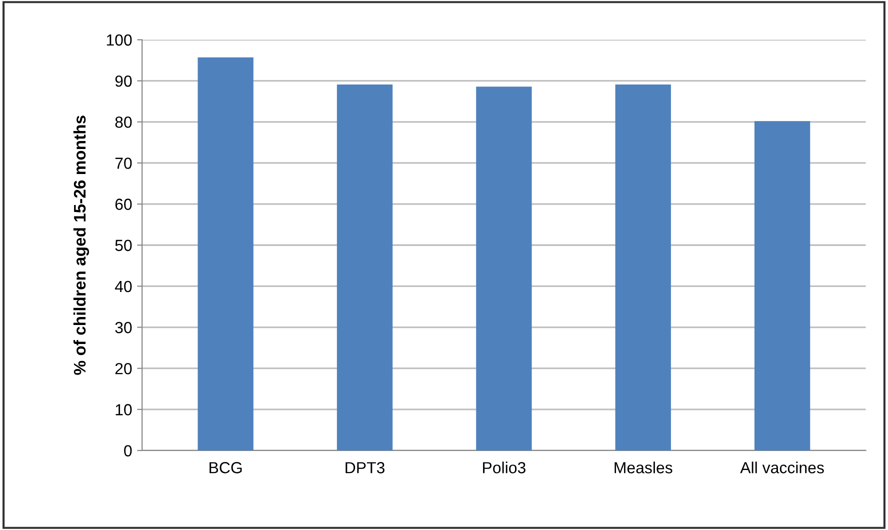  Describe the element at coordinates (123, 246) in the screenshot. I see `y-tick-label: 50` at that location.